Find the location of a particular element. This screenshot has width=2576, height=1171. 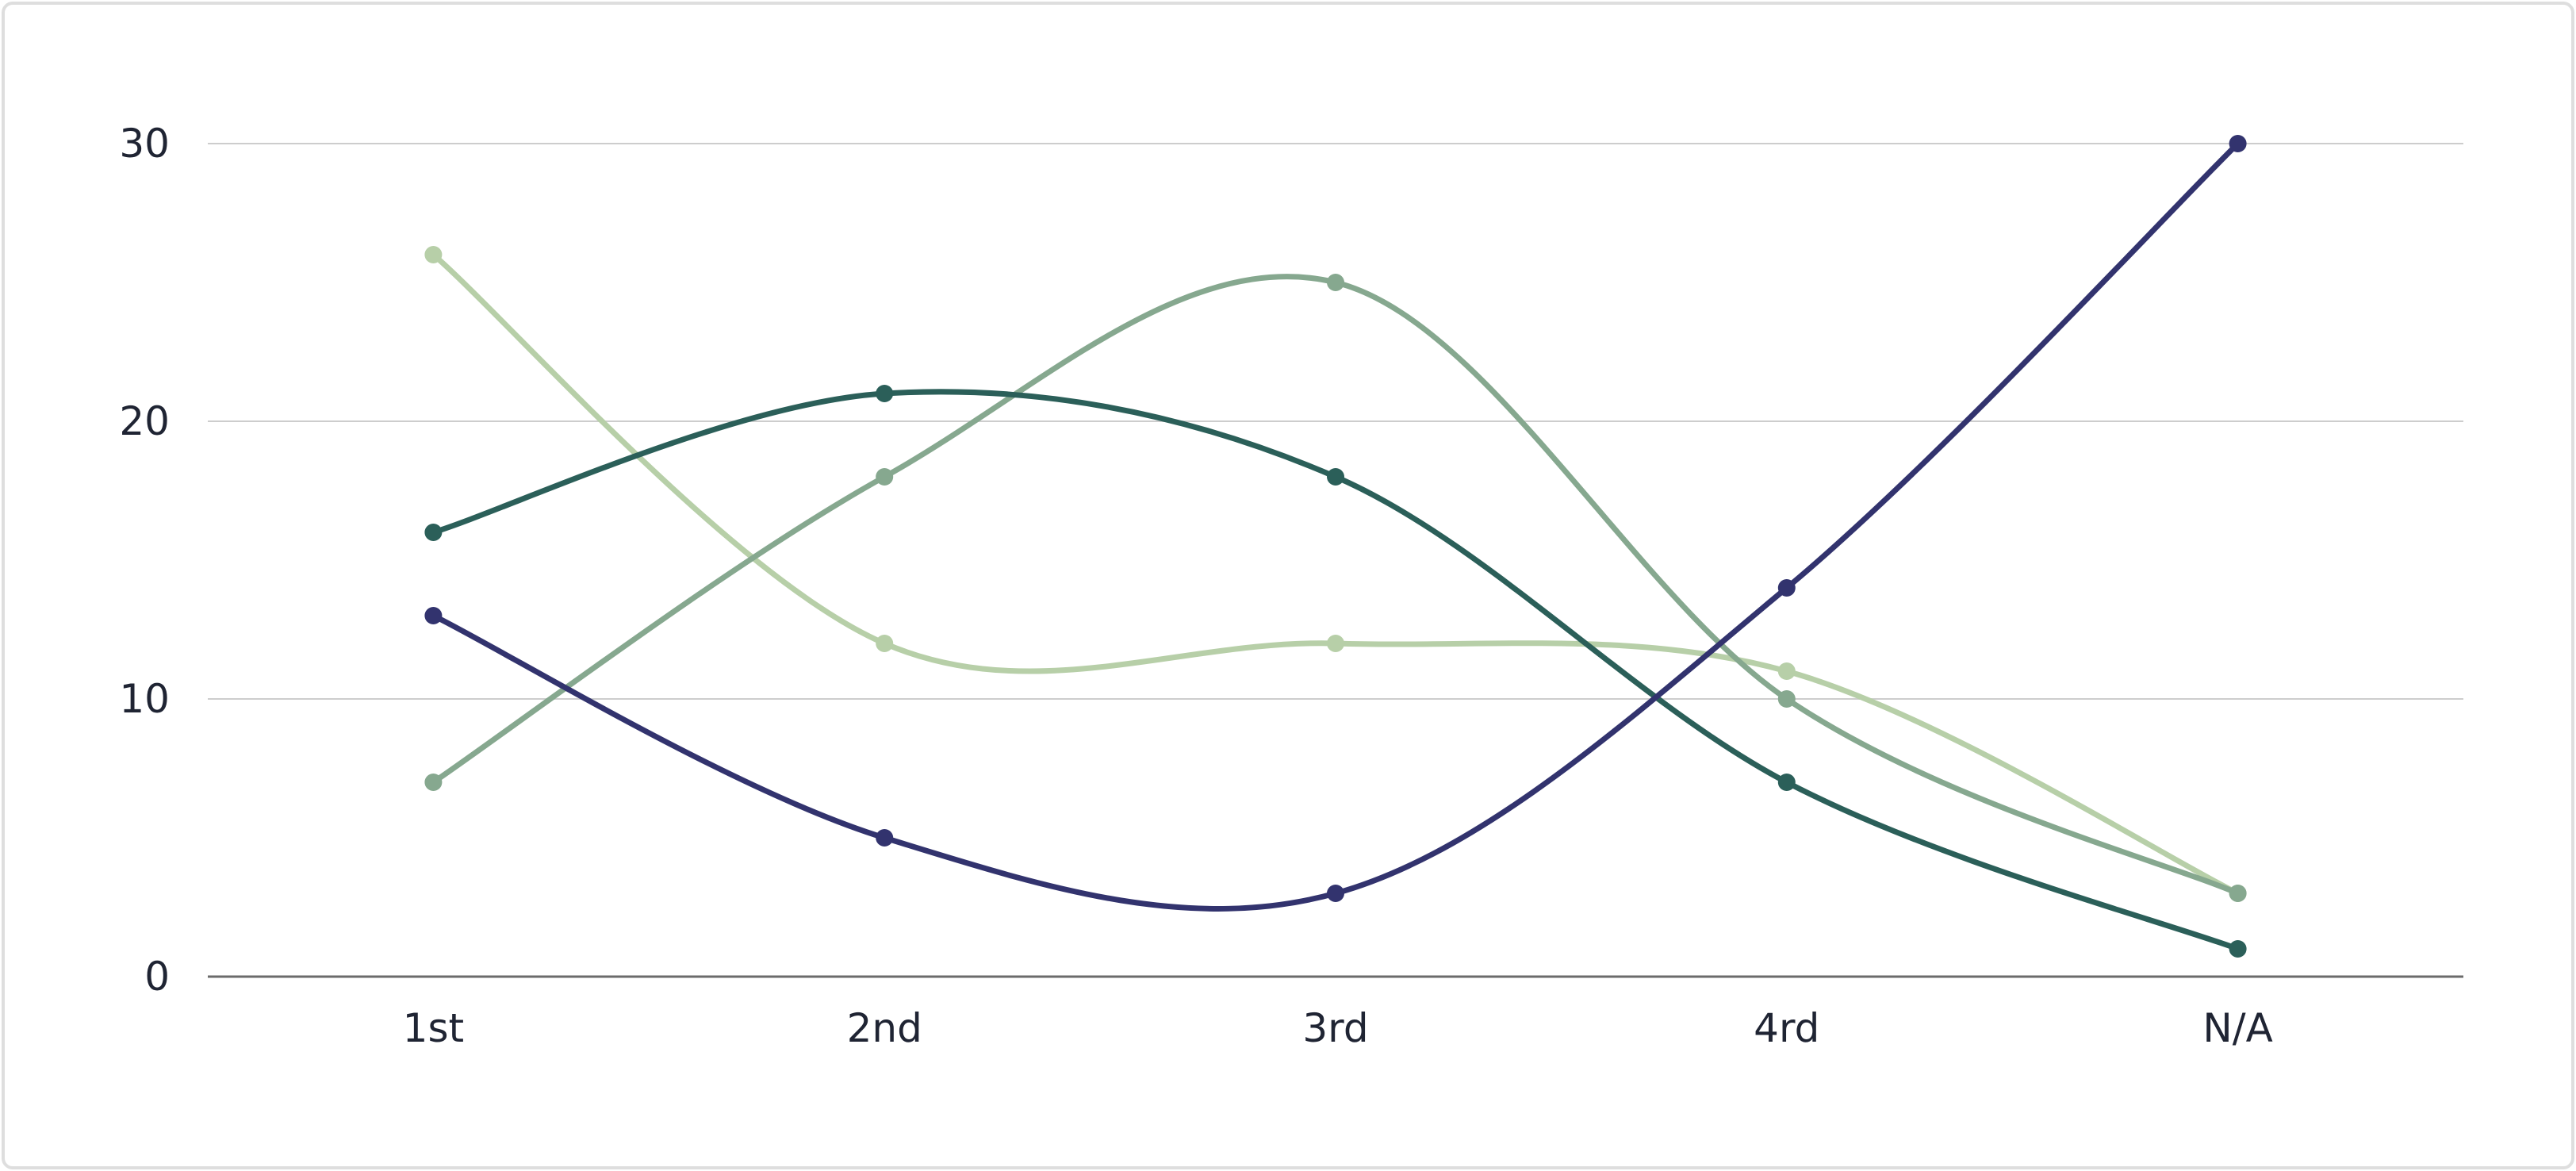

y-axis-ticks: 0 10 20 30 is located at coordinates (145, 560).